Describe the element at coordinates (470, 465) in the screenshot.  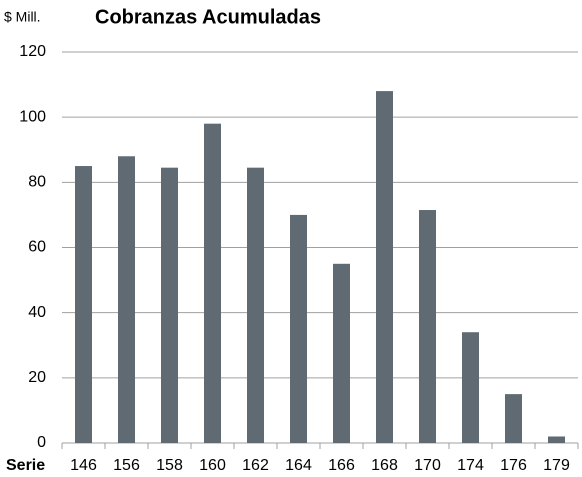
I see `x-tick-label: 174` at that location.